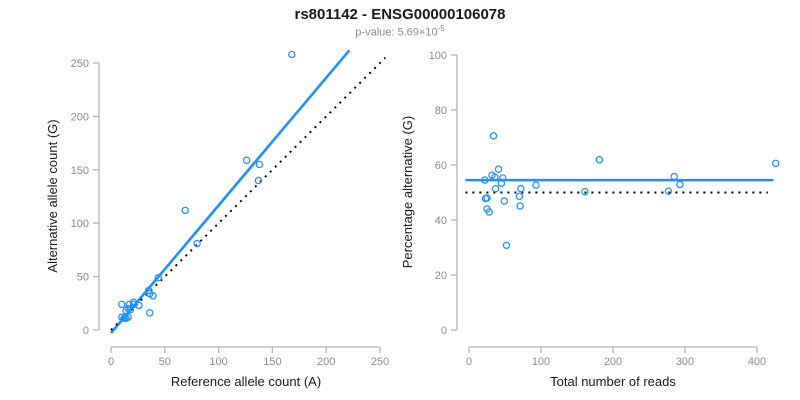 The image size is (800, 400). What do you see at coordinates (407, 192) in the screenshot?
I see `right-y-axis-title: Percentage alternative (G)` at bounding box center [407, 192].